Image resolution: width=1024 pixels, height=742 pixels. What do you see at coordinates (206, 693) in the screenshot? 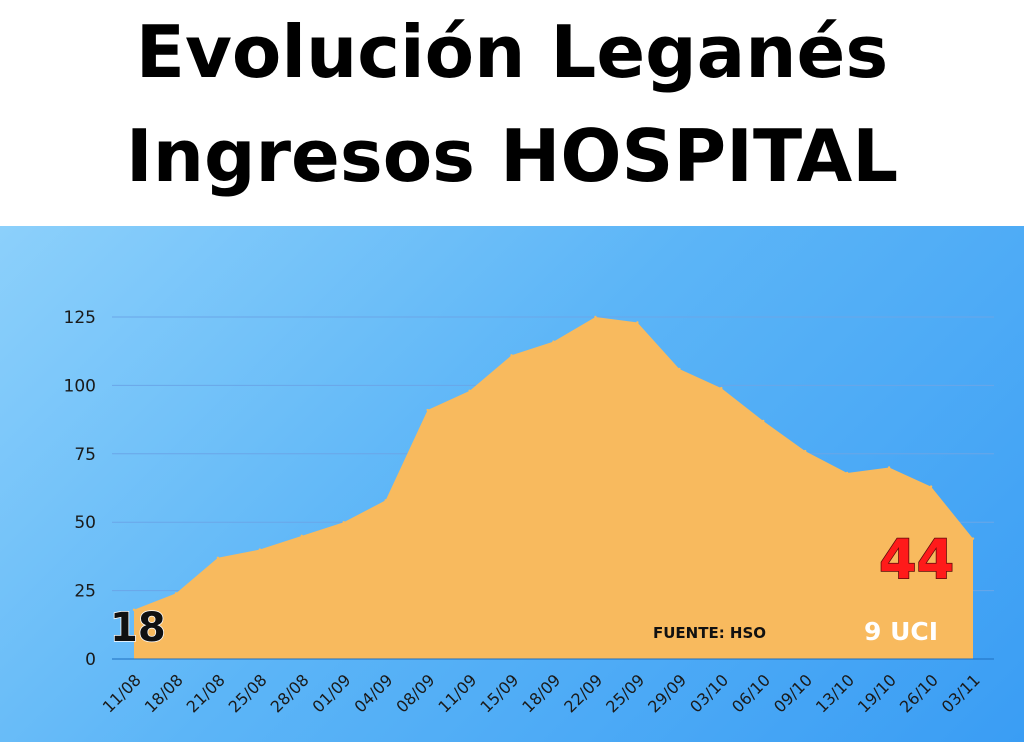
I see `x-tick-label: 21/08` at bounding box center [206, 693].